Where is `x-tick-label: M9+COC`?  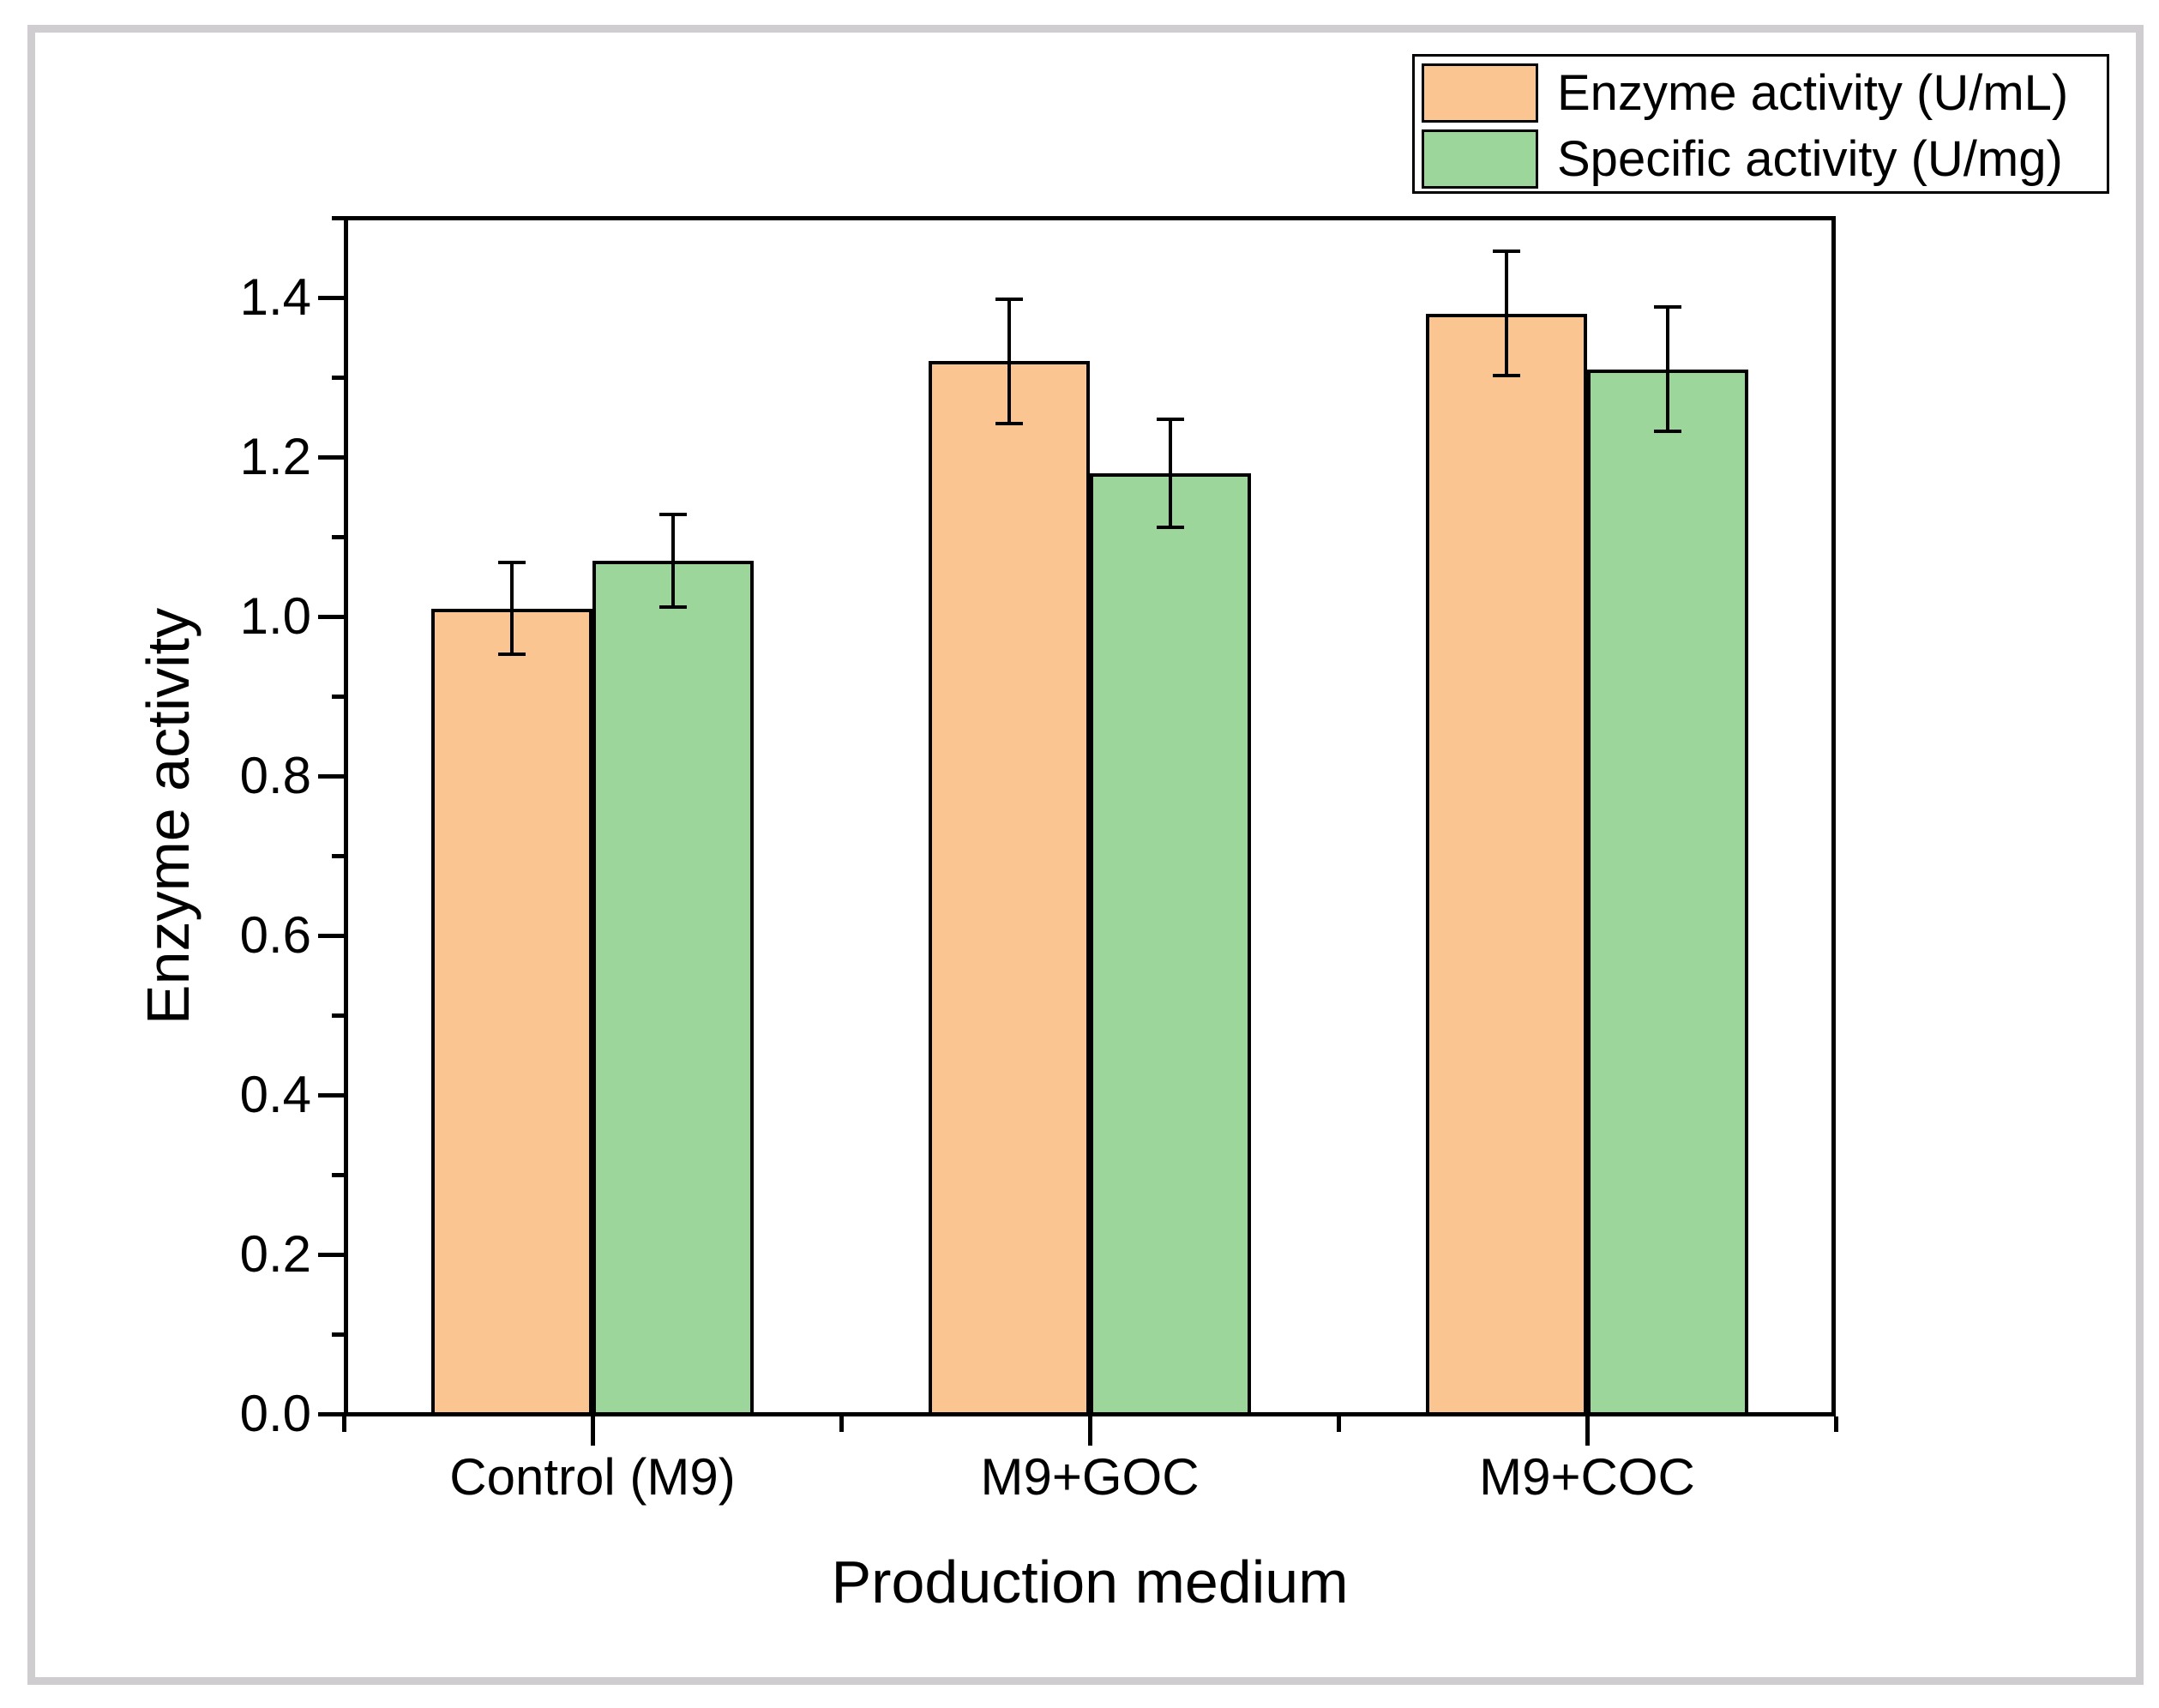 x-tick-label: M9+COC is located at coordinates (1587, 1477).